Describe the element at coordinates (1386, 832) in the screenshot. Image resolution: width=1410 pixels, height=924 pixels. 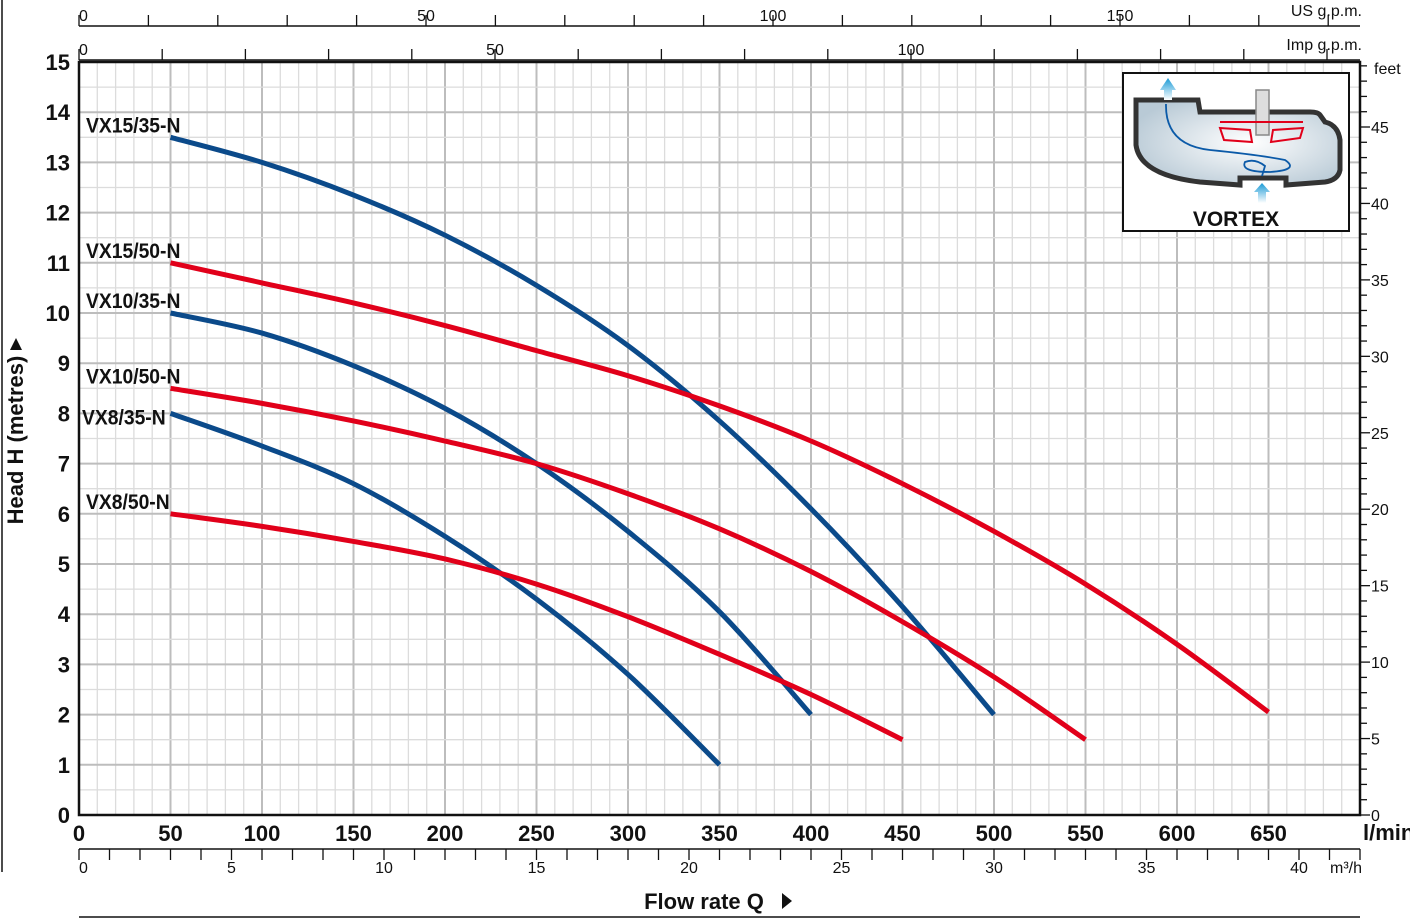
I see `x-unit-label: l/min` at that location.